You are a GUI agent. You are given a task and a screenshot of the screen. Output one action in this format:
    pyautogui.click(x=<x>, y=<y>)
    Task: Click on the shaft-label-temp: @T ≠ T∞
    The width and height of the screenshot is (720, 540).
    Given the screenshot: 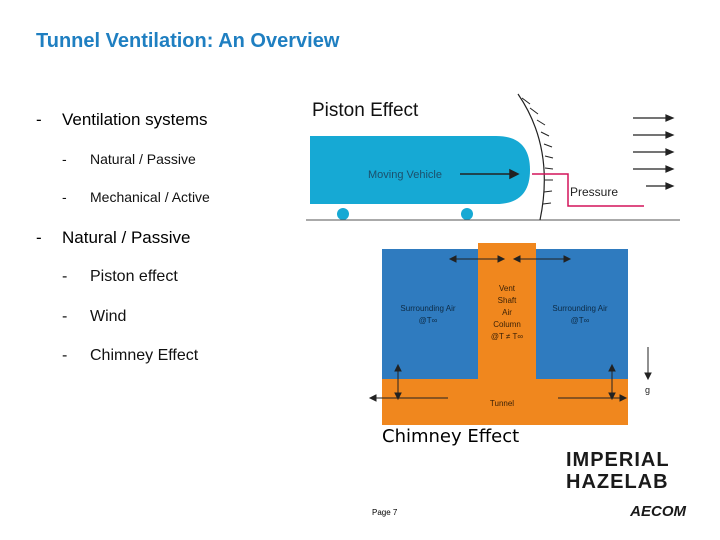 What is the action you would take?
    pyautogui.click(x=507, y=336)
    